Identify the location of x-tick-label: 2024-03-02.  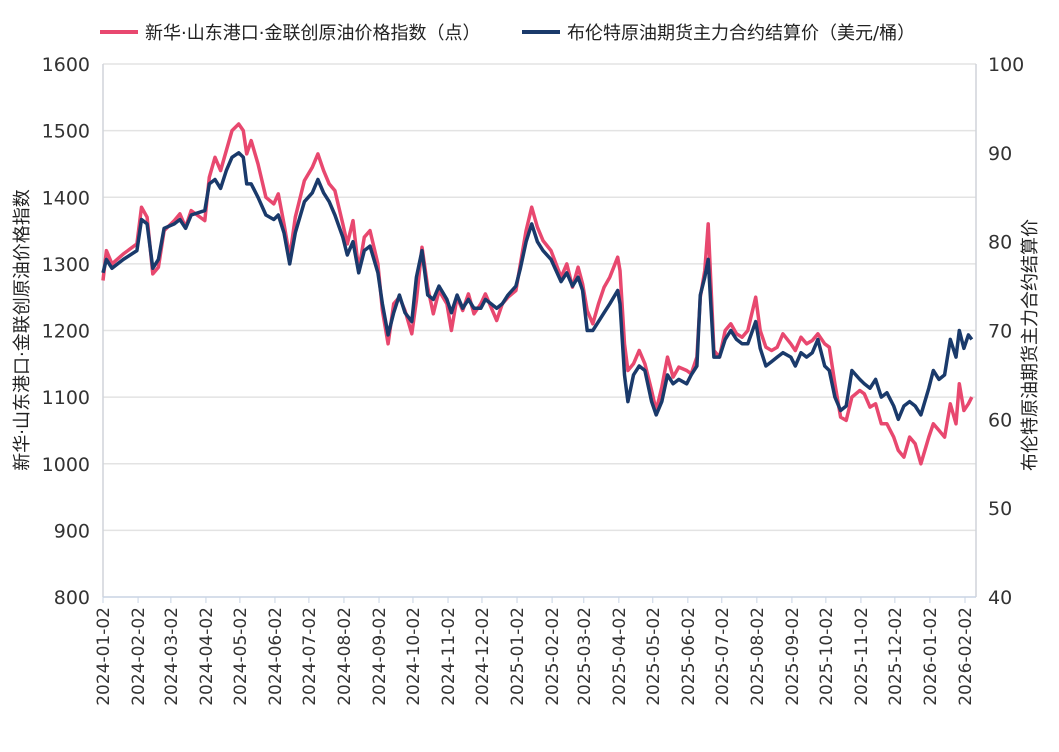
(172, 656).